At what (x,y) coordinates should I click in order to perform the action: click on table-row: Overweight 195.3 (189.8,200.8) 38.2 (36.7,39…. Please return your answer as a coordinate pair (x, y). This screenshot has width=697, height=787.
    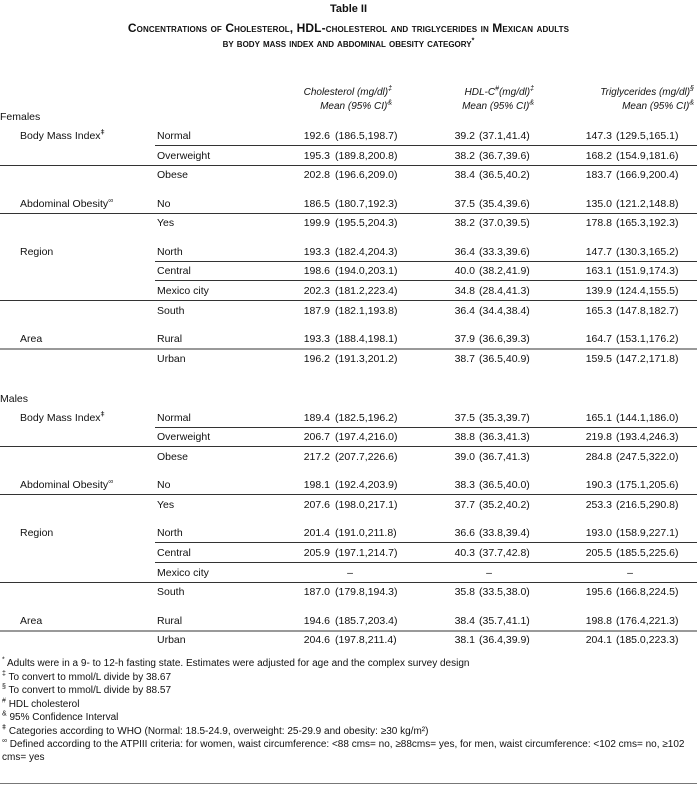
    Looking at the image, I should click on (348, 156).